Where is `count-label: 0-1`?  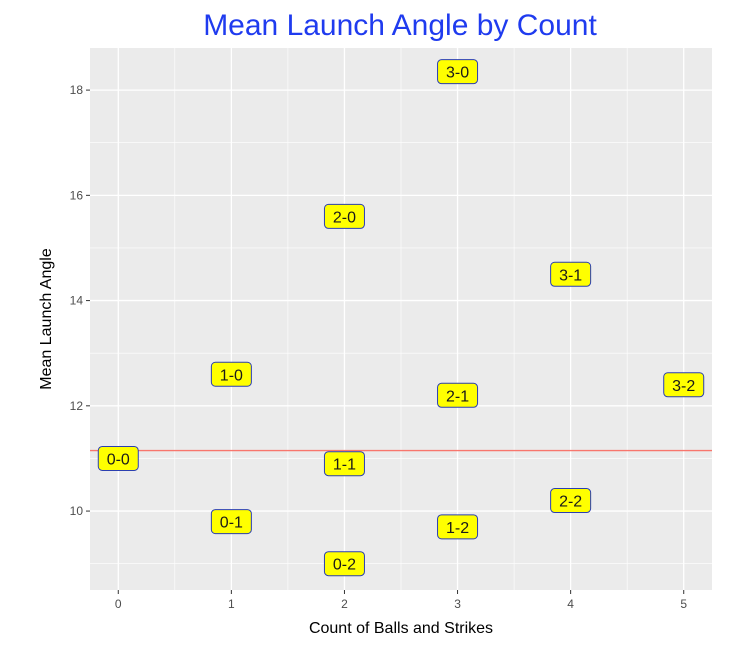
count-label: 0-1 is located at coordinates (231, 522).